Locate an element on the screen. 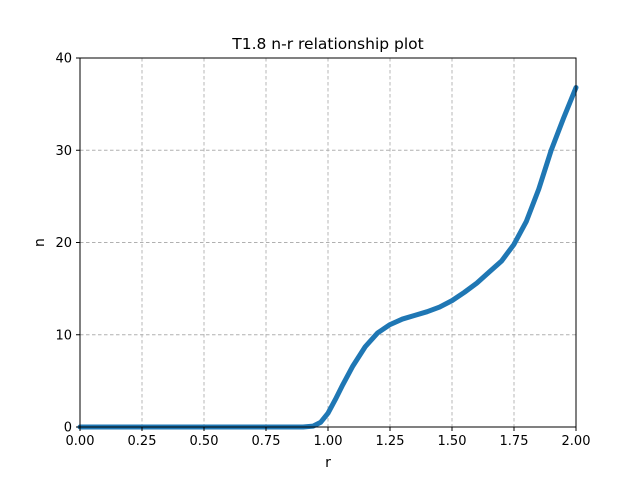 This screenshot has height=480, width=640. x-tick-label: 1.75 is located at coordinates (514, 441).